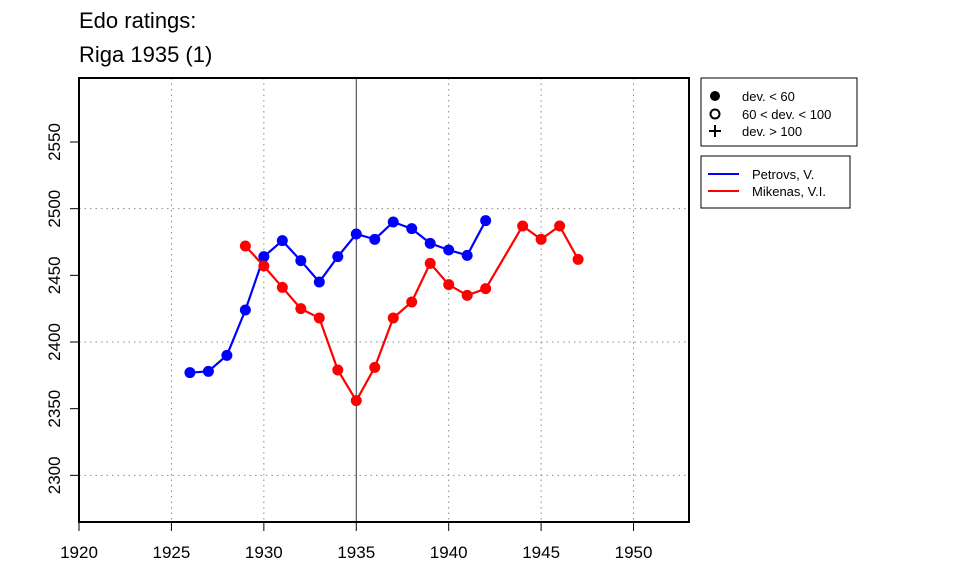 The width and height of the screenshot is (960, 576). I want to click on y-tick-label-2300: 2300, so click(54, 475).